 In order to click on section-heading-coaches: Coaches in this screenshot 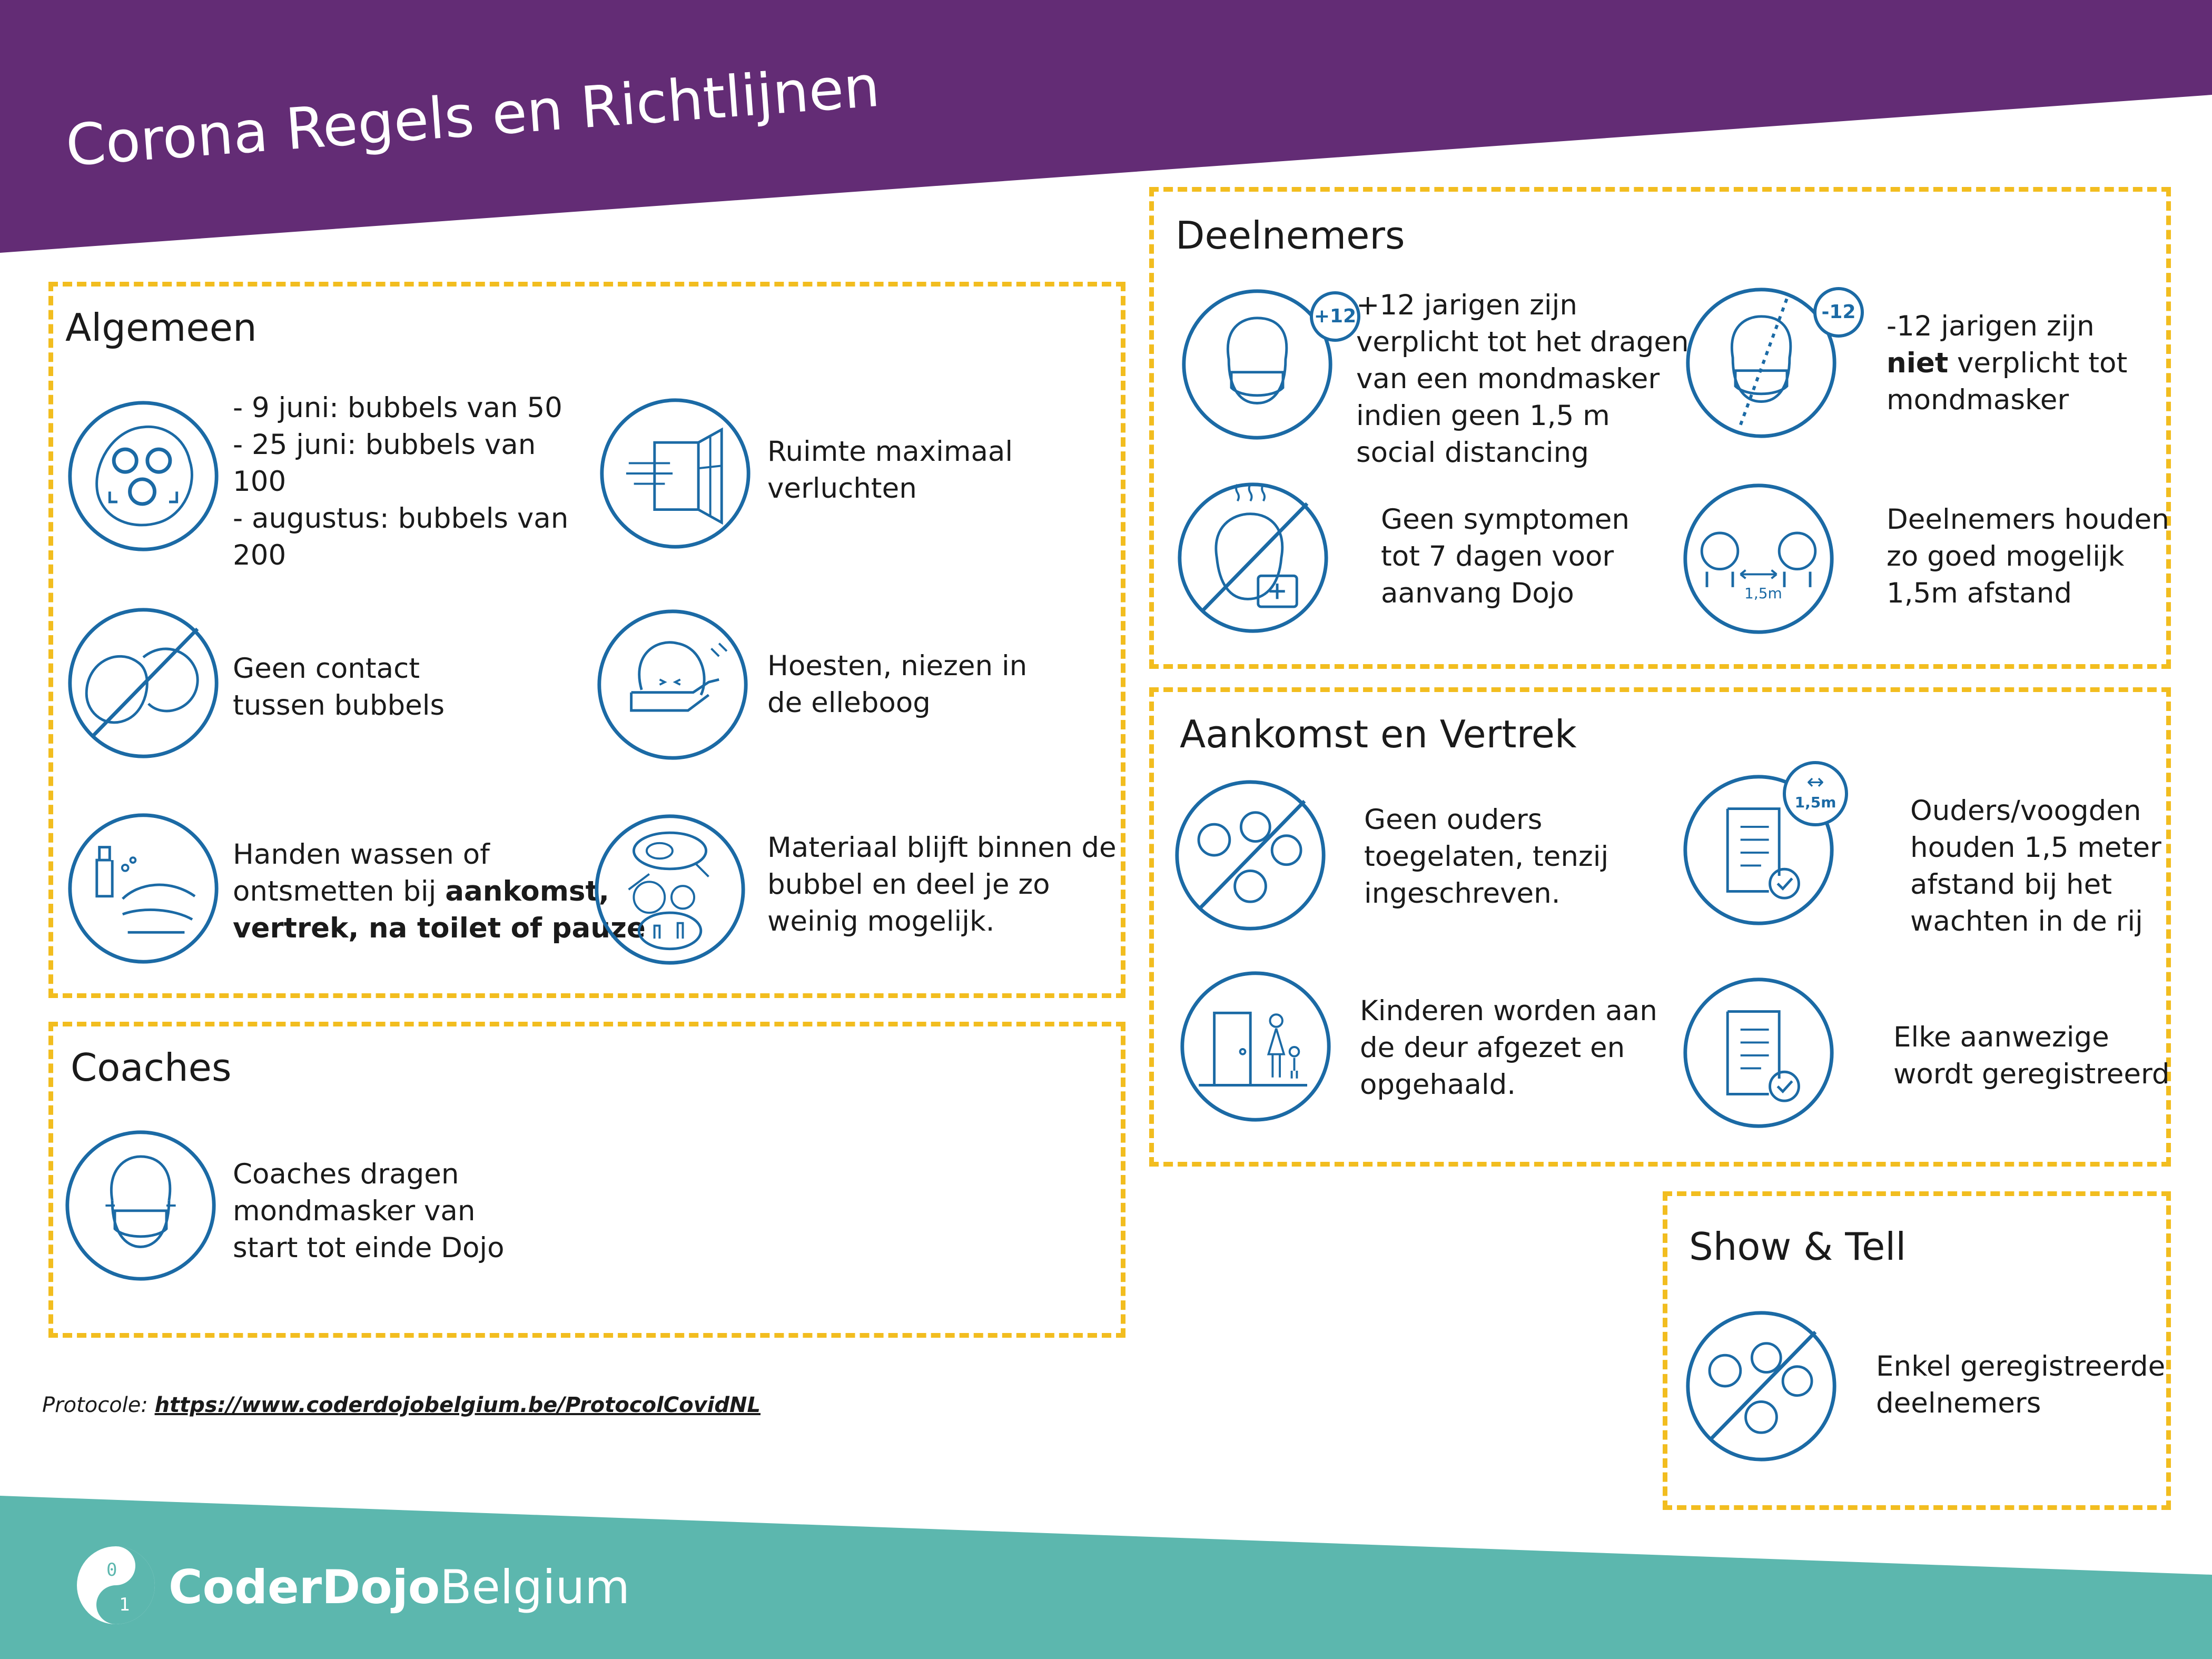, I will do `click(151, 1067)`.